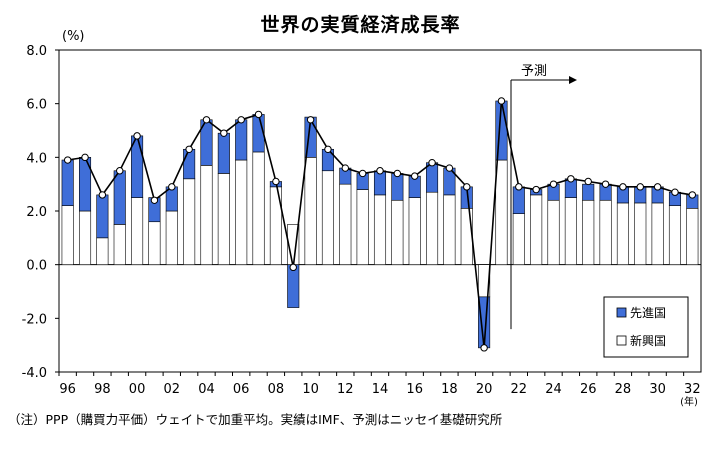  What do you see at coordinates (623, 389) in the screenshot?
I see `x-tick-label: 28` at bounding box center [623, 389].